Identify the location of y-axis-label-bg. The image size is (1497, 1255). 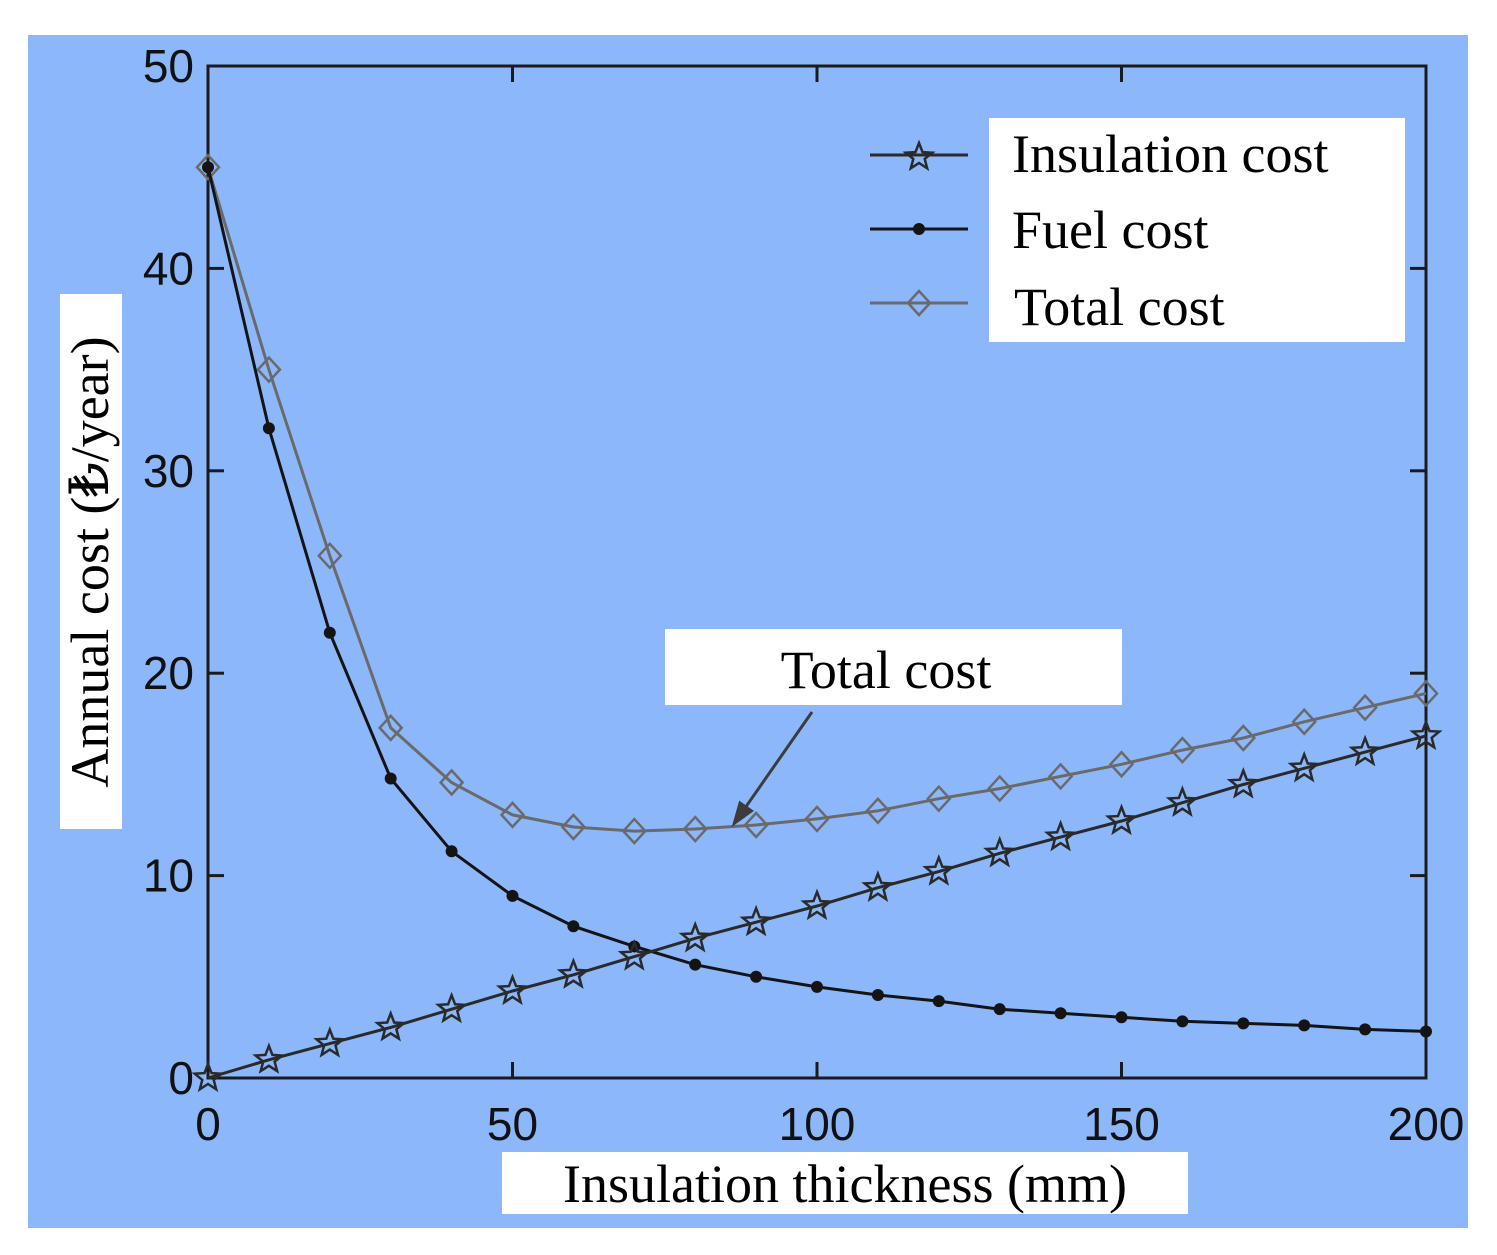
(91, 561).